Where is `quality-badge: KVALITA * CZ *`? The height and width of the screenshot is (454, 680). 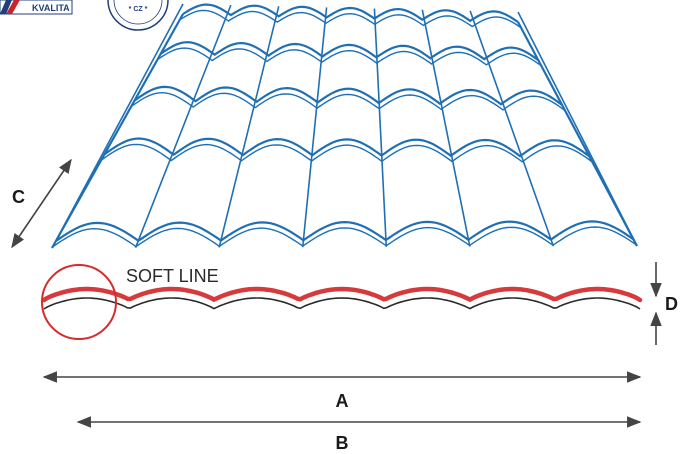 quality-badge: KVALITA * CZ * is located at coordinates (84, 15).